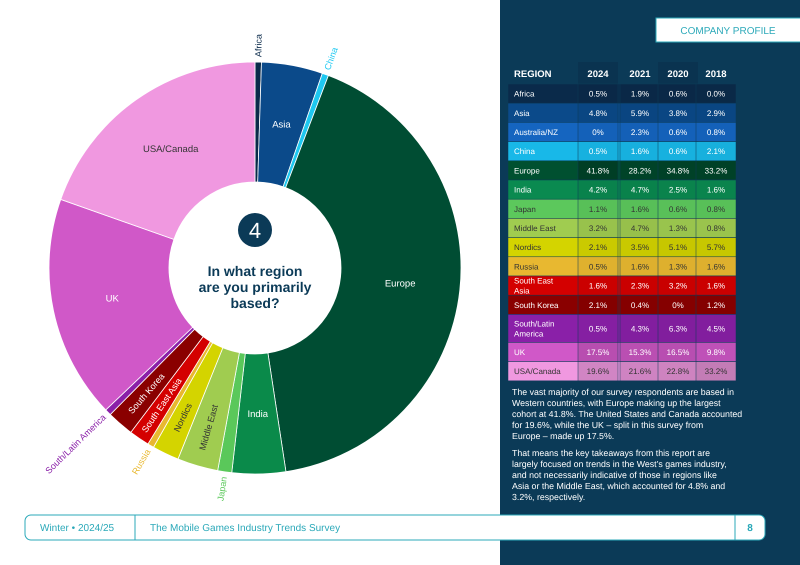 The image size is (800, 565). Describe the element at coordinates (640, 247) in the screenshot. I see `data-label: 3.5%` at that location.